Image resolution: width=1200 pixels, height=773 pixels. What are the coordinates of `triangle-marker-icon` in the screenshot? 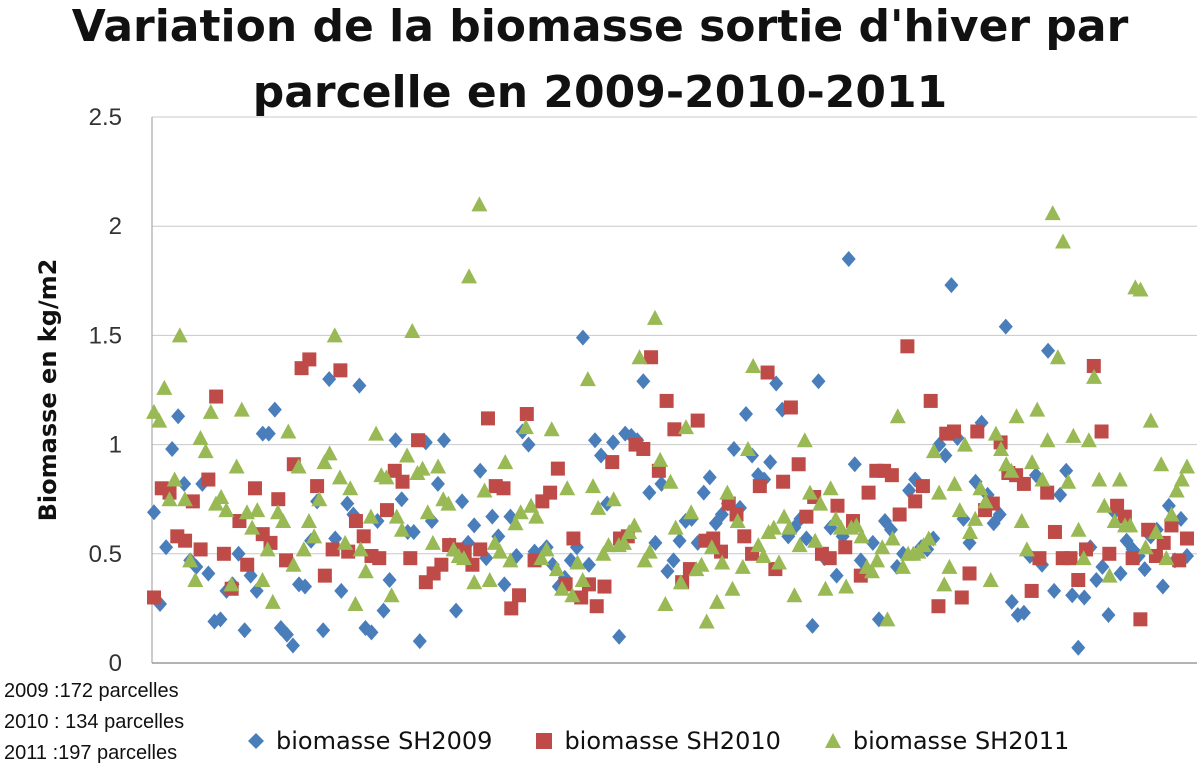 It's located at (832, 740).